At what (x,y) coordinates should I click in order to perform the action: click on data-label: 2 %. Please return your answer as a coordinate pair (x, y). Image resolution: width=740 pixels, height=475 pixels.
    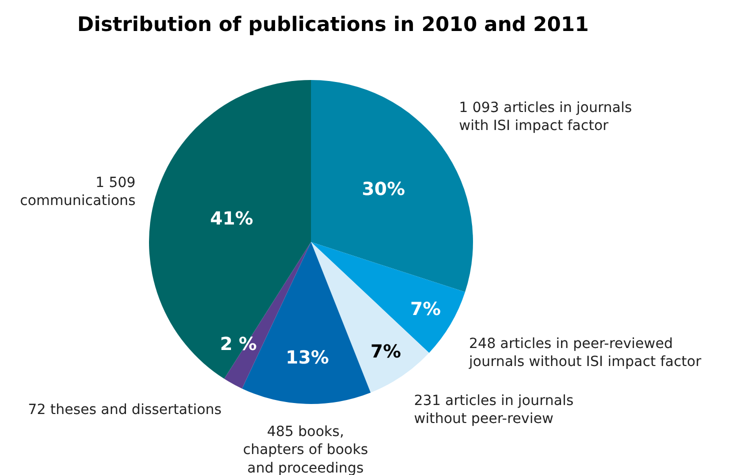
    Looking at the image, I should click on (238, 344).